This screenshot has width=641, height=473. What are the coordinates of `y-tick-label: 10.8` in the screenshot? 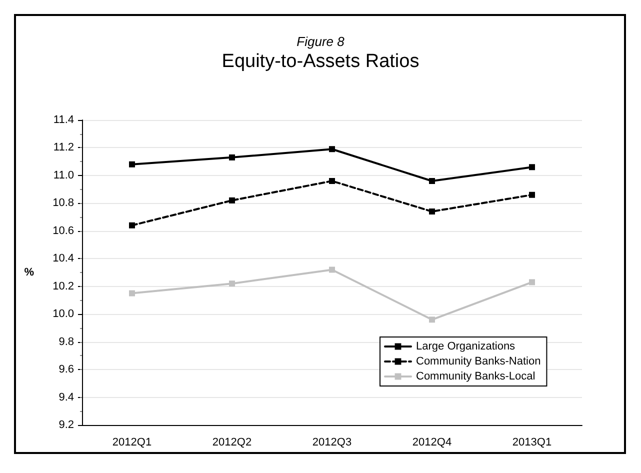 It's located at (63, 203).